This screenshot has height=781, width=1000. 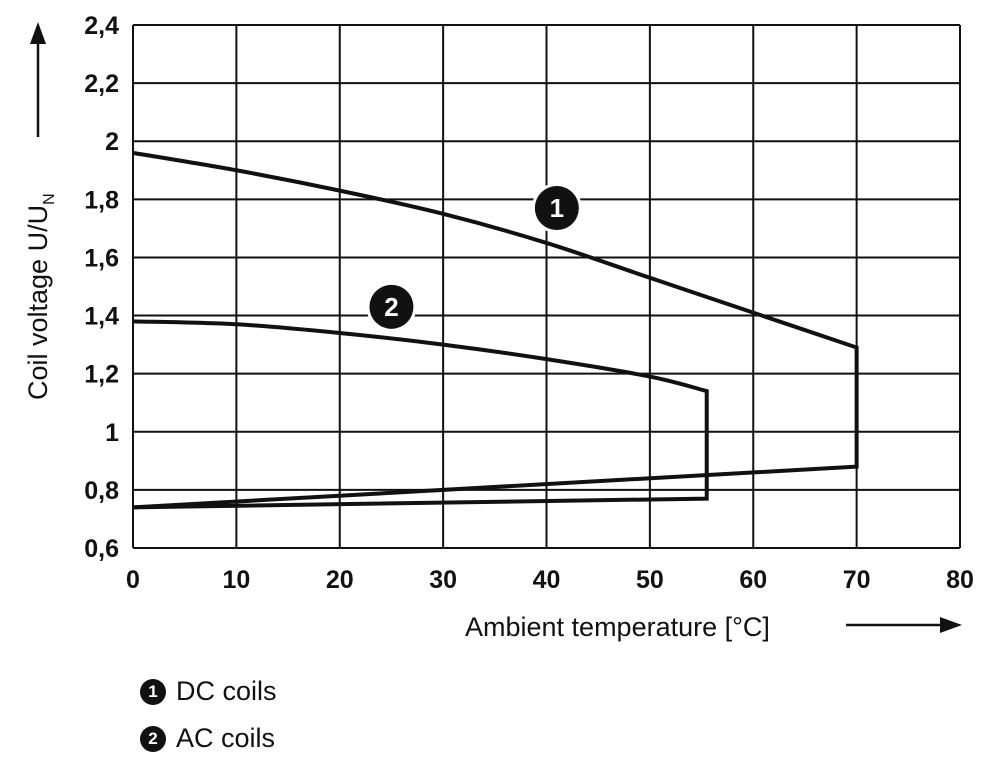 I want to click on y-tick-label: 2, so click(x=112, y=142).